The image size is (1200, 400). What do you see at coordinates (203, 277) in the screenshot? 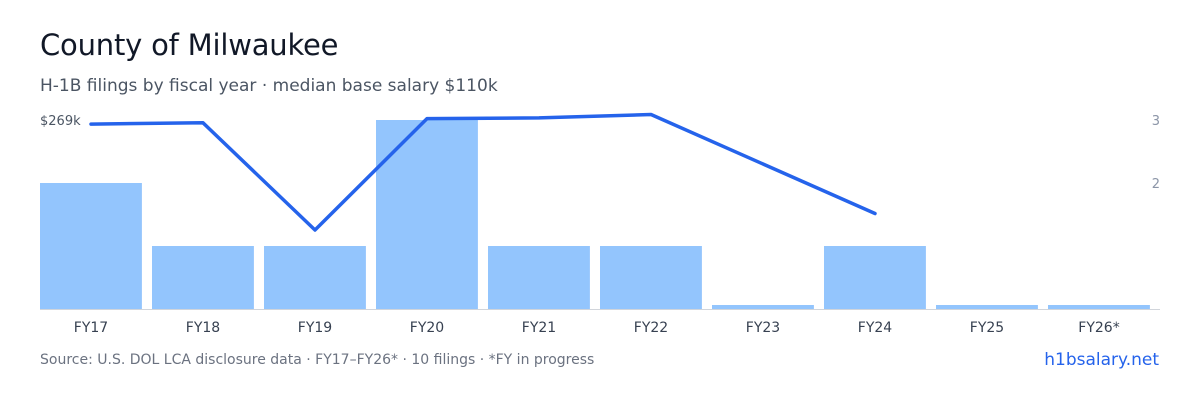
I see `bar-fy18` at bounding box center [203, 277].